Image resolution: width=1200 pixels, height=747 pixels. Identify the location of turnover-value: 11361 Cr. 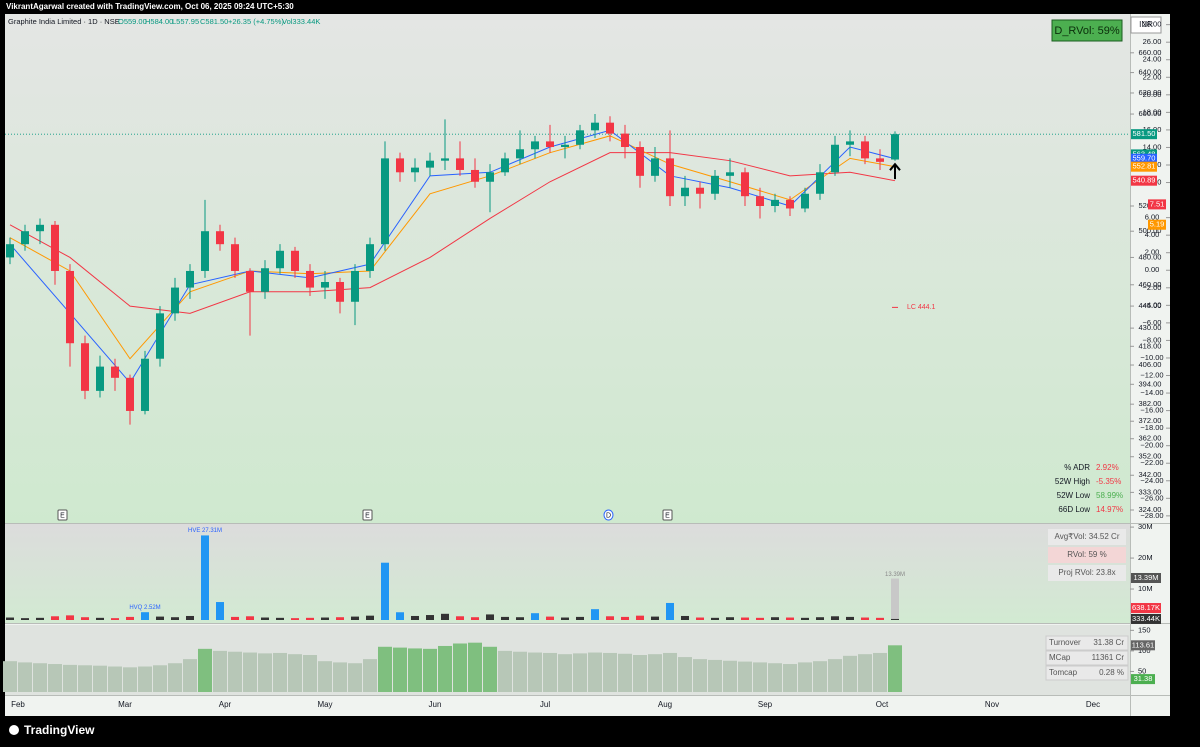
(1108, 657).